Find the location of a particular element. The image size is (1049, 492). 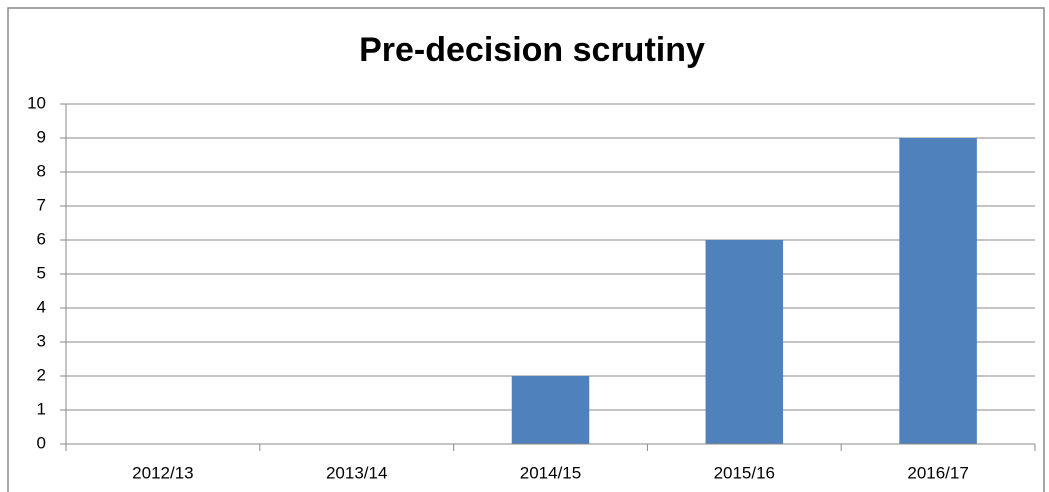

x-tick-label: 2015/16 is located at coordinates (744, 472).